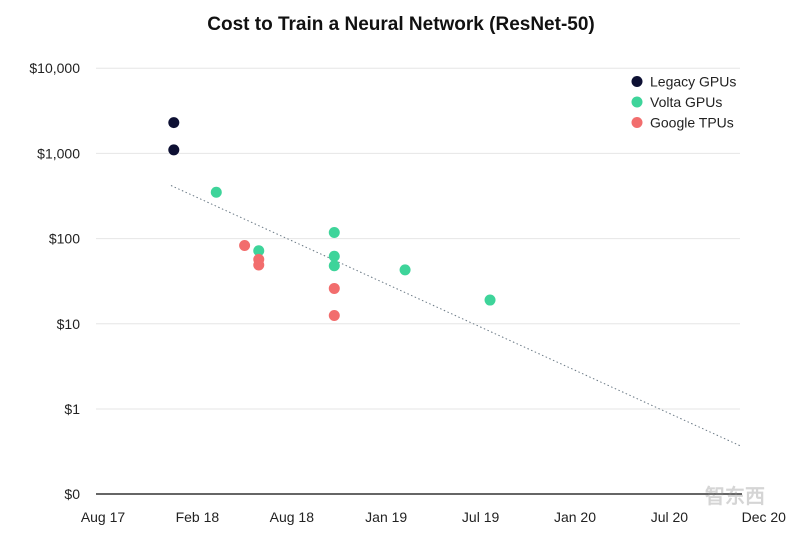 The height and width of the screenshot is (537, 800). I want to click on legend-marker-legacy-gpus, so click(637, 81).